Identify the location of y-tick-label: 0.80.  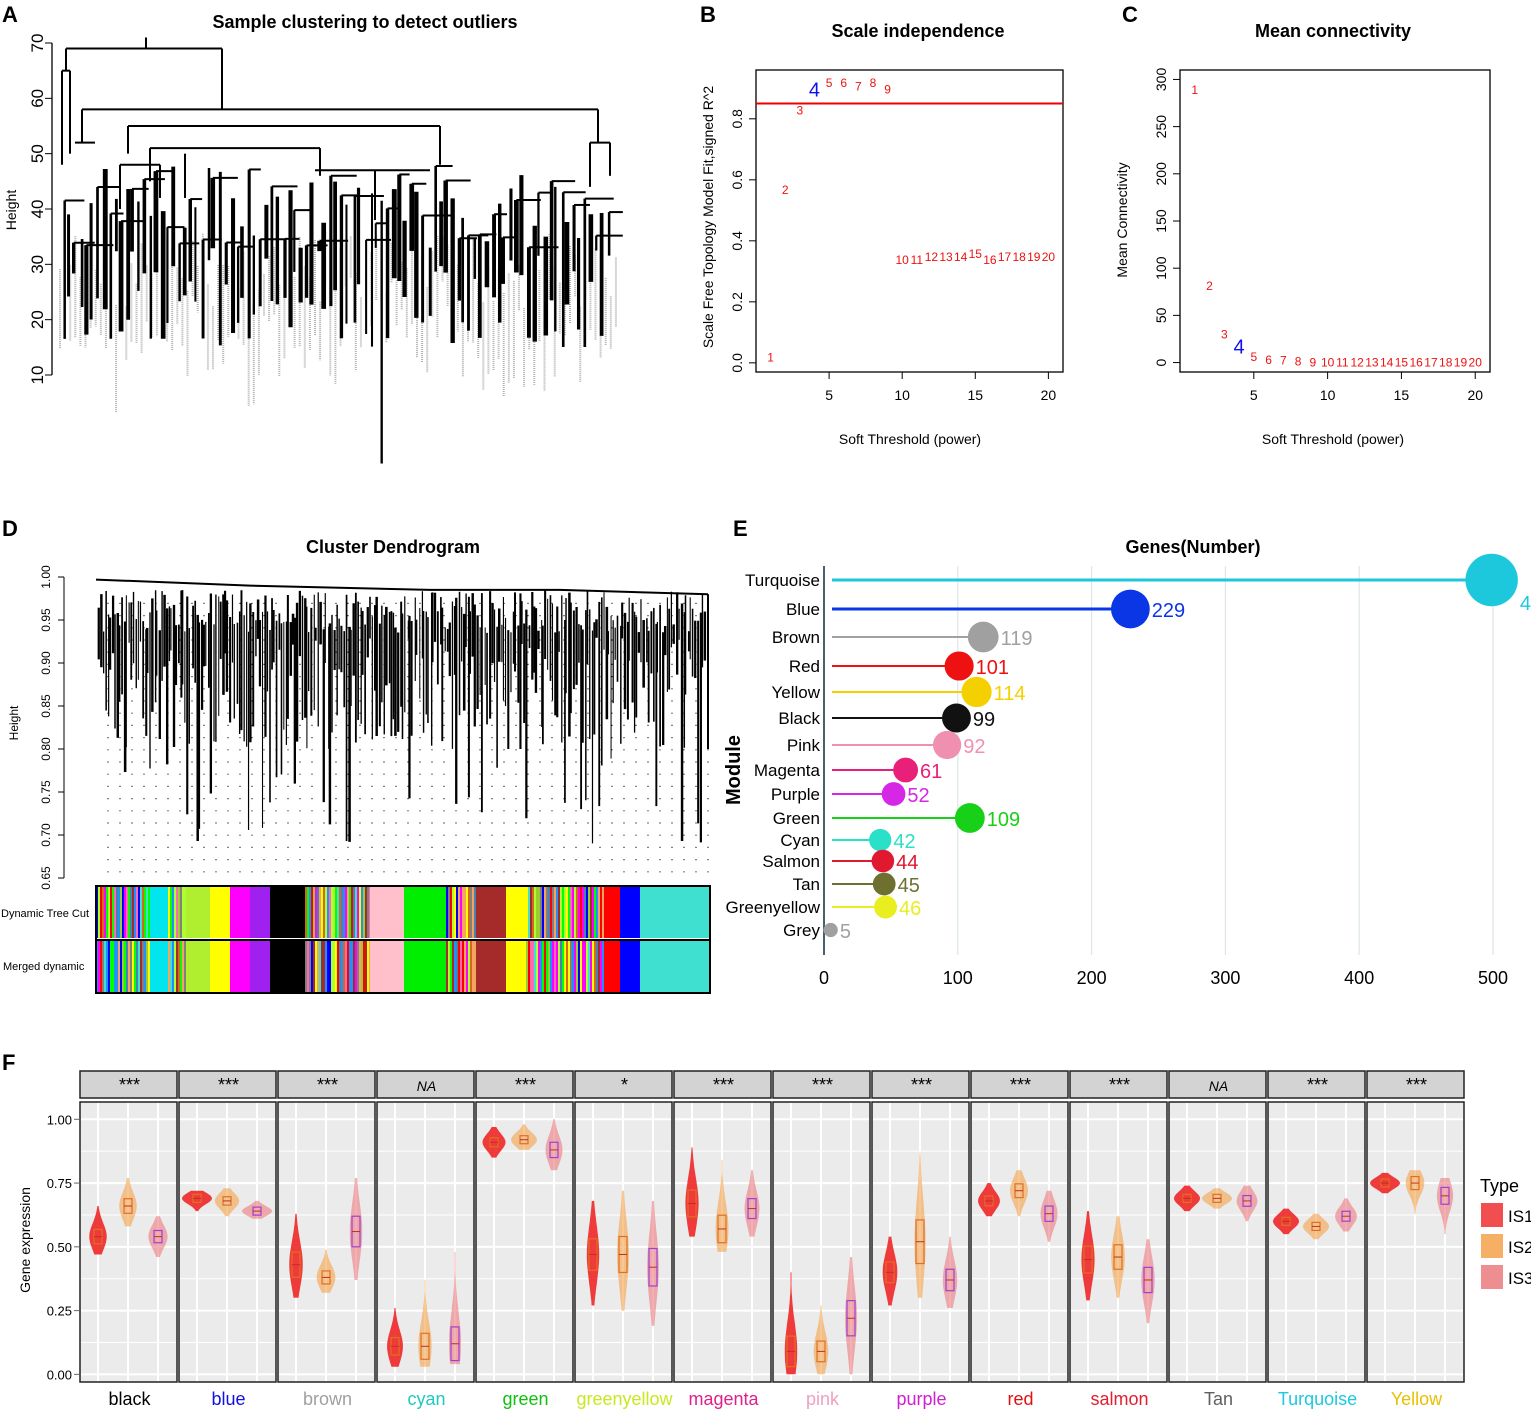
(46, 749).